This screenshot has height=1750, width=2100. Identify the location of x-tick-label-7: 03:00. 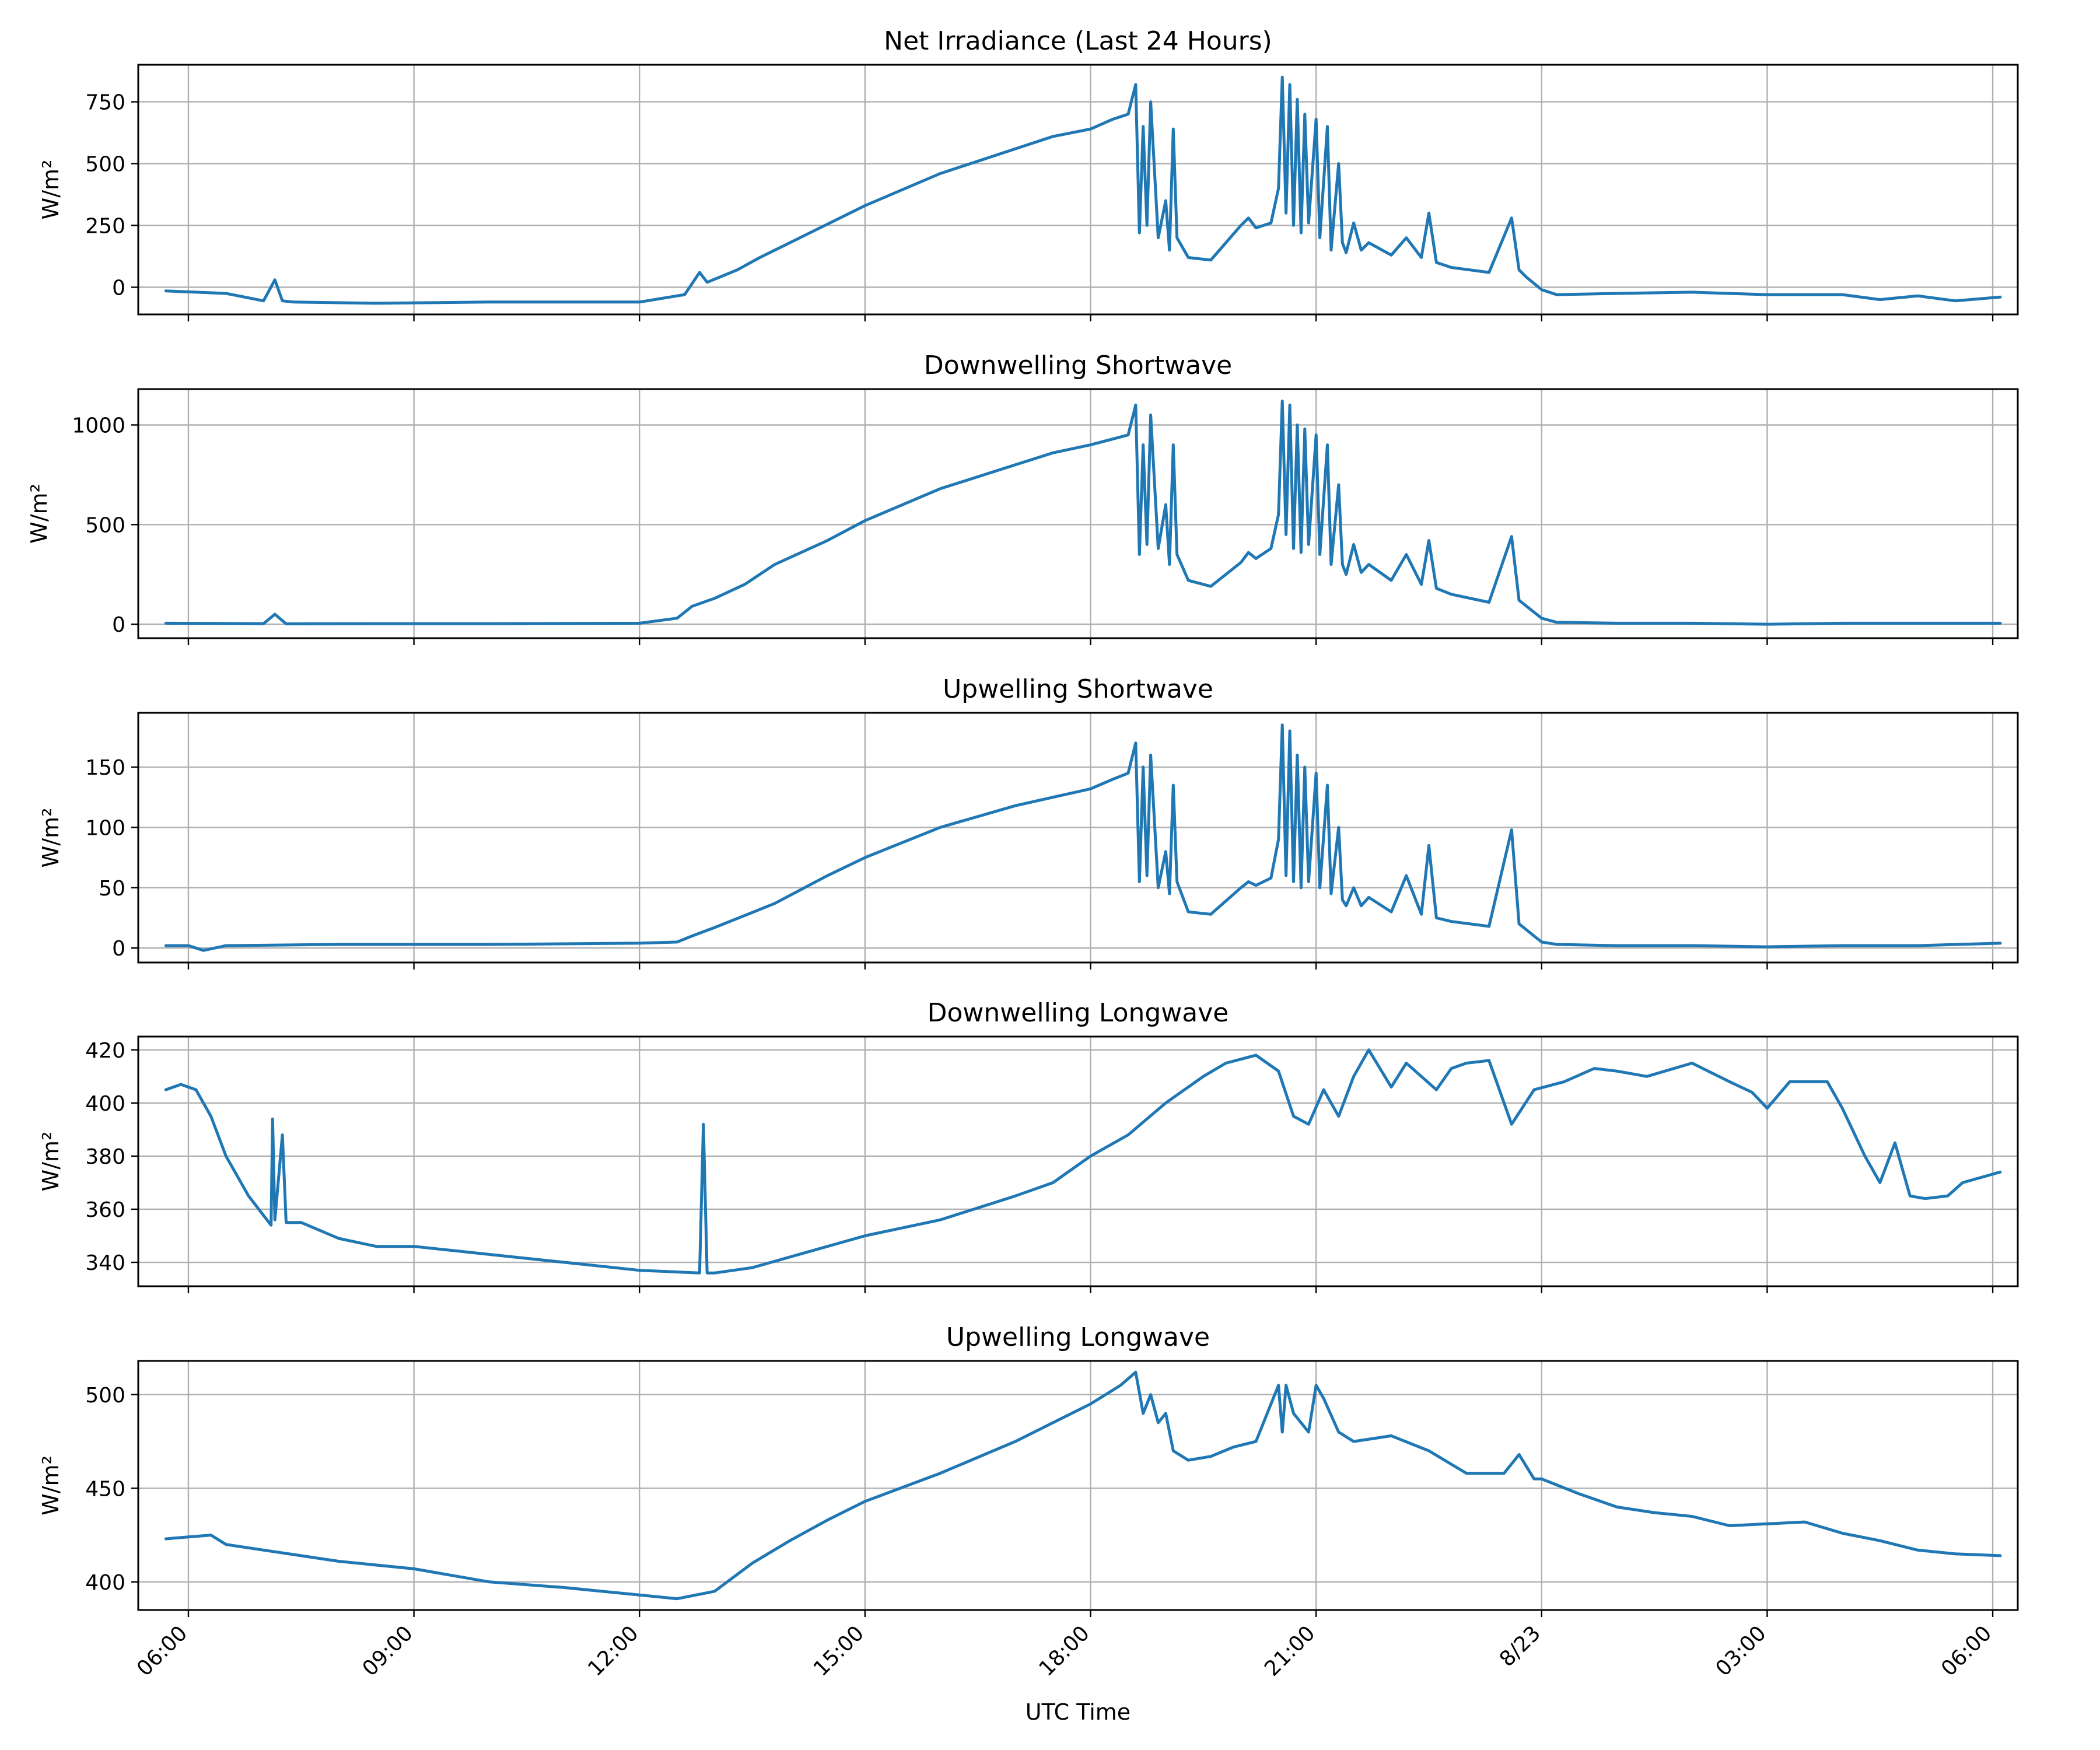
(1740, 1651).